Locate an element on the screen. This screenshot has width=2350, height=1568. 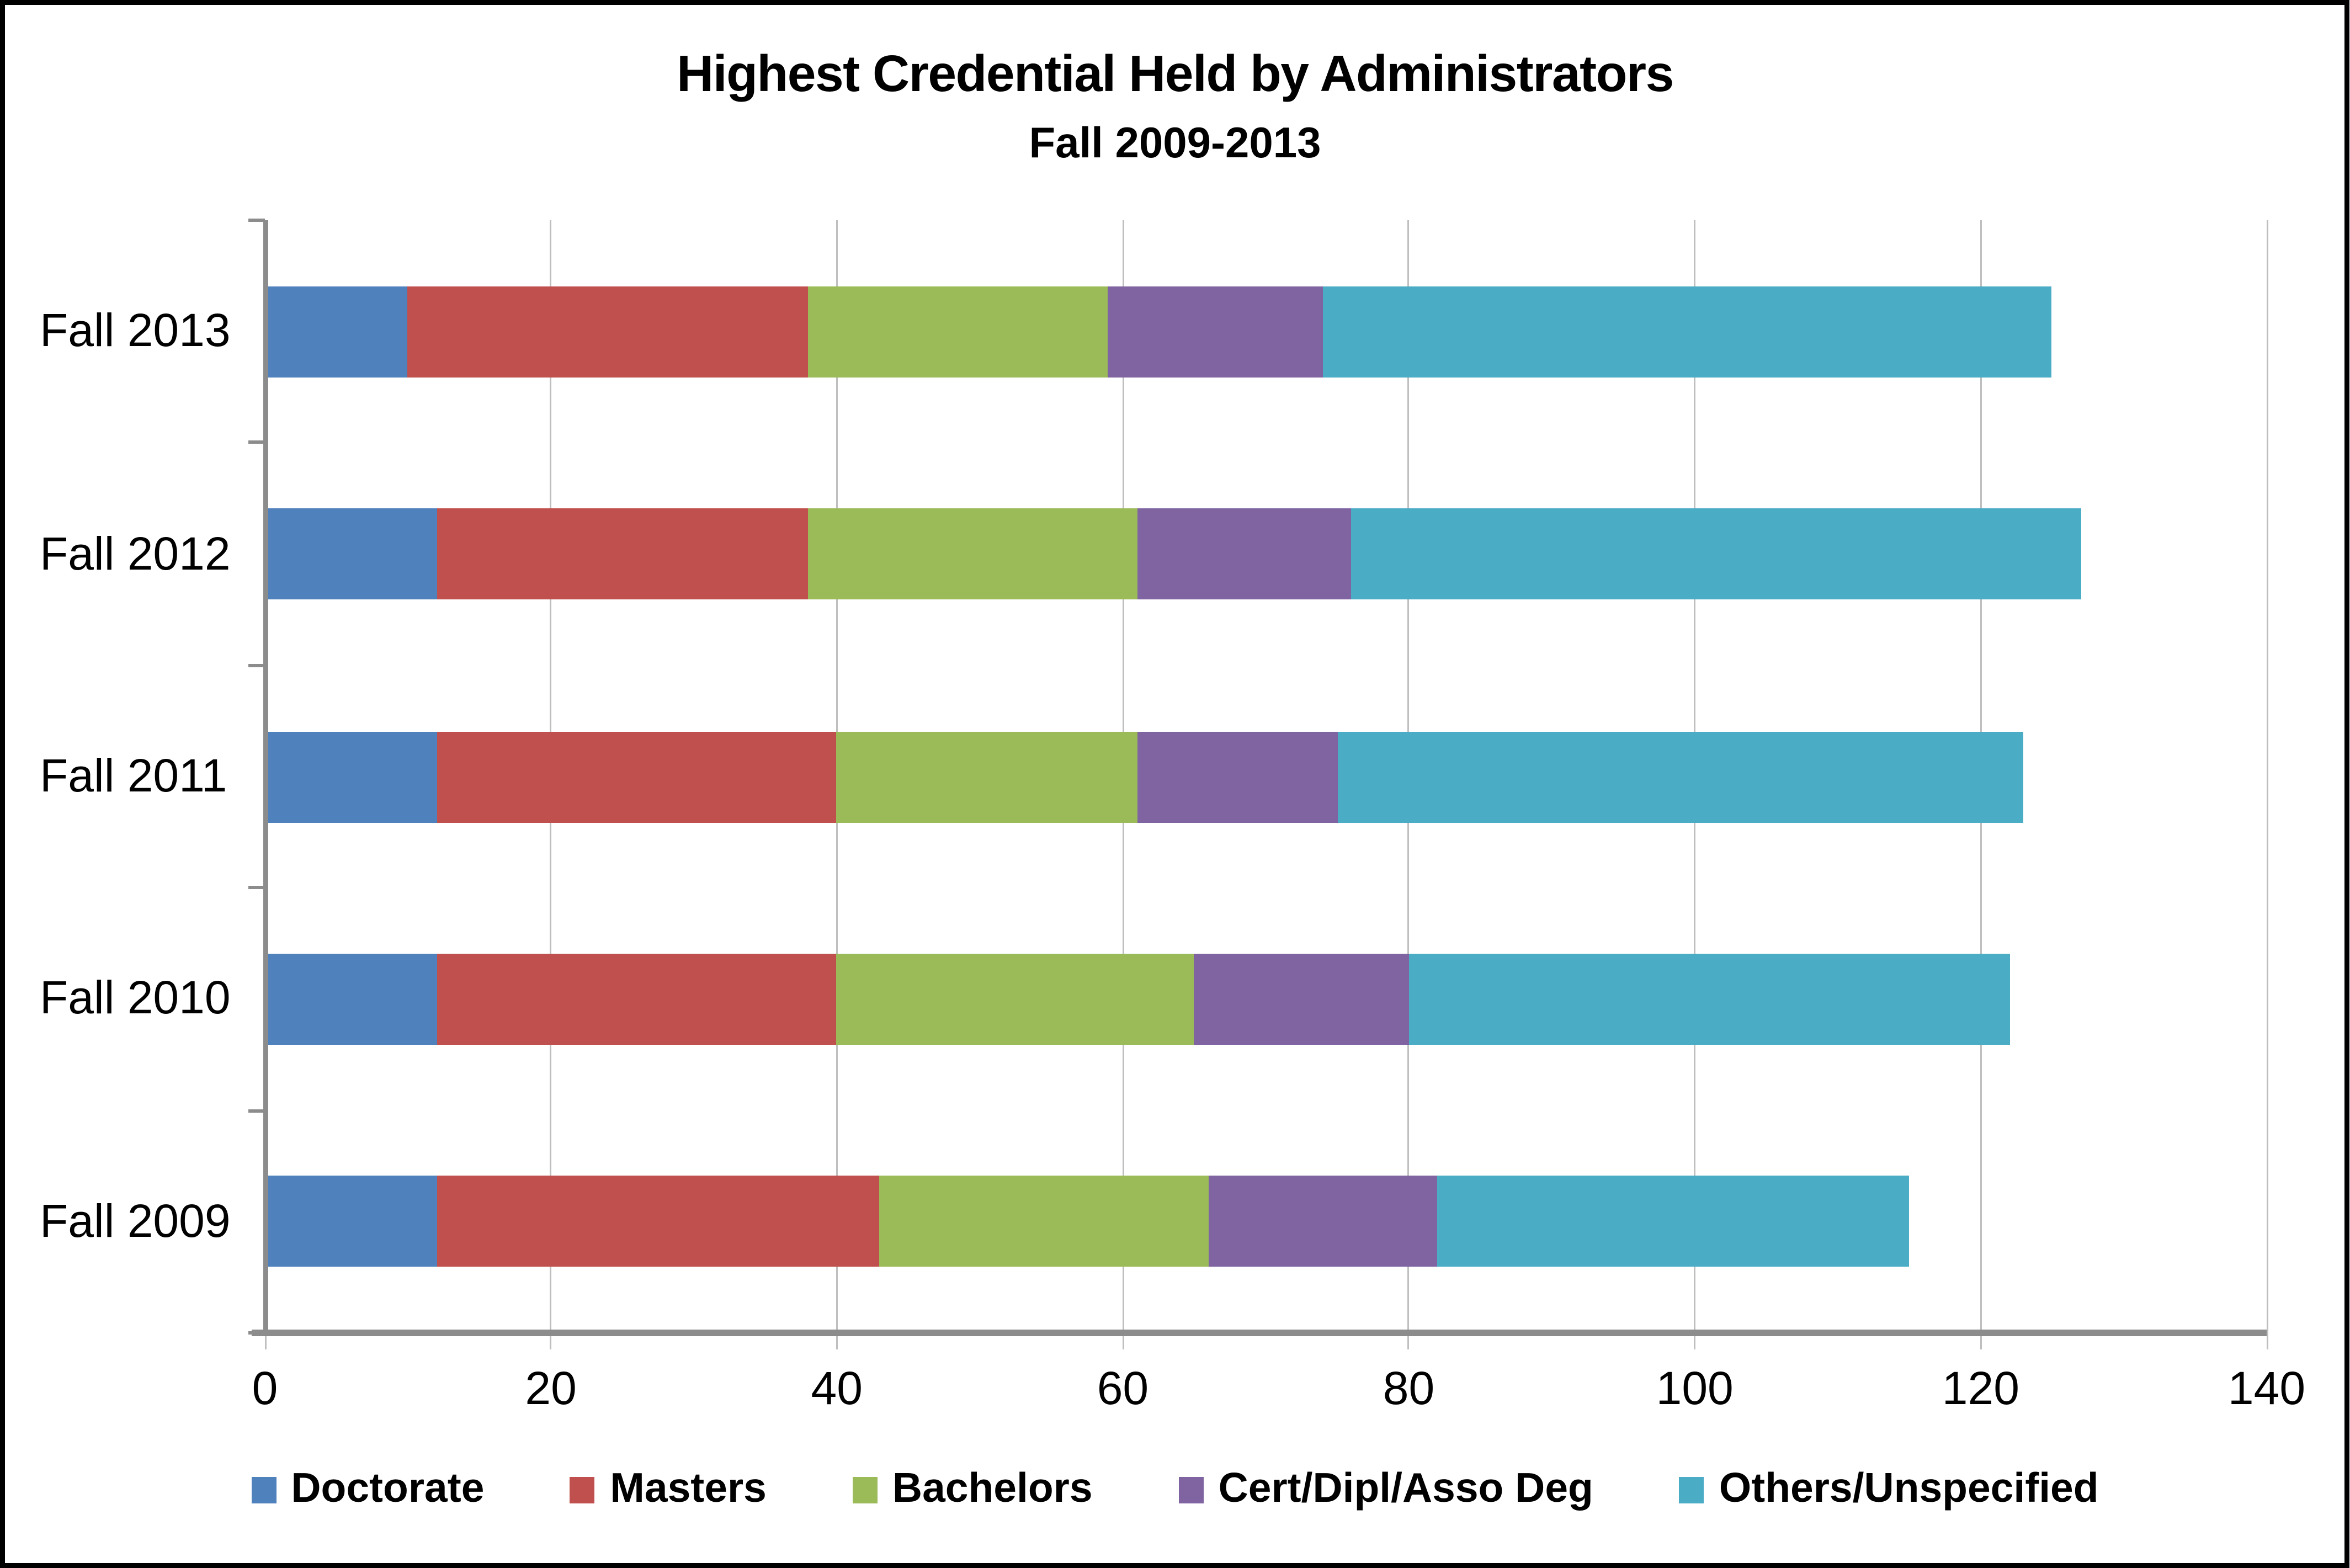
bar-segment-fall-2010-masters is located at coordinates (636, 999).